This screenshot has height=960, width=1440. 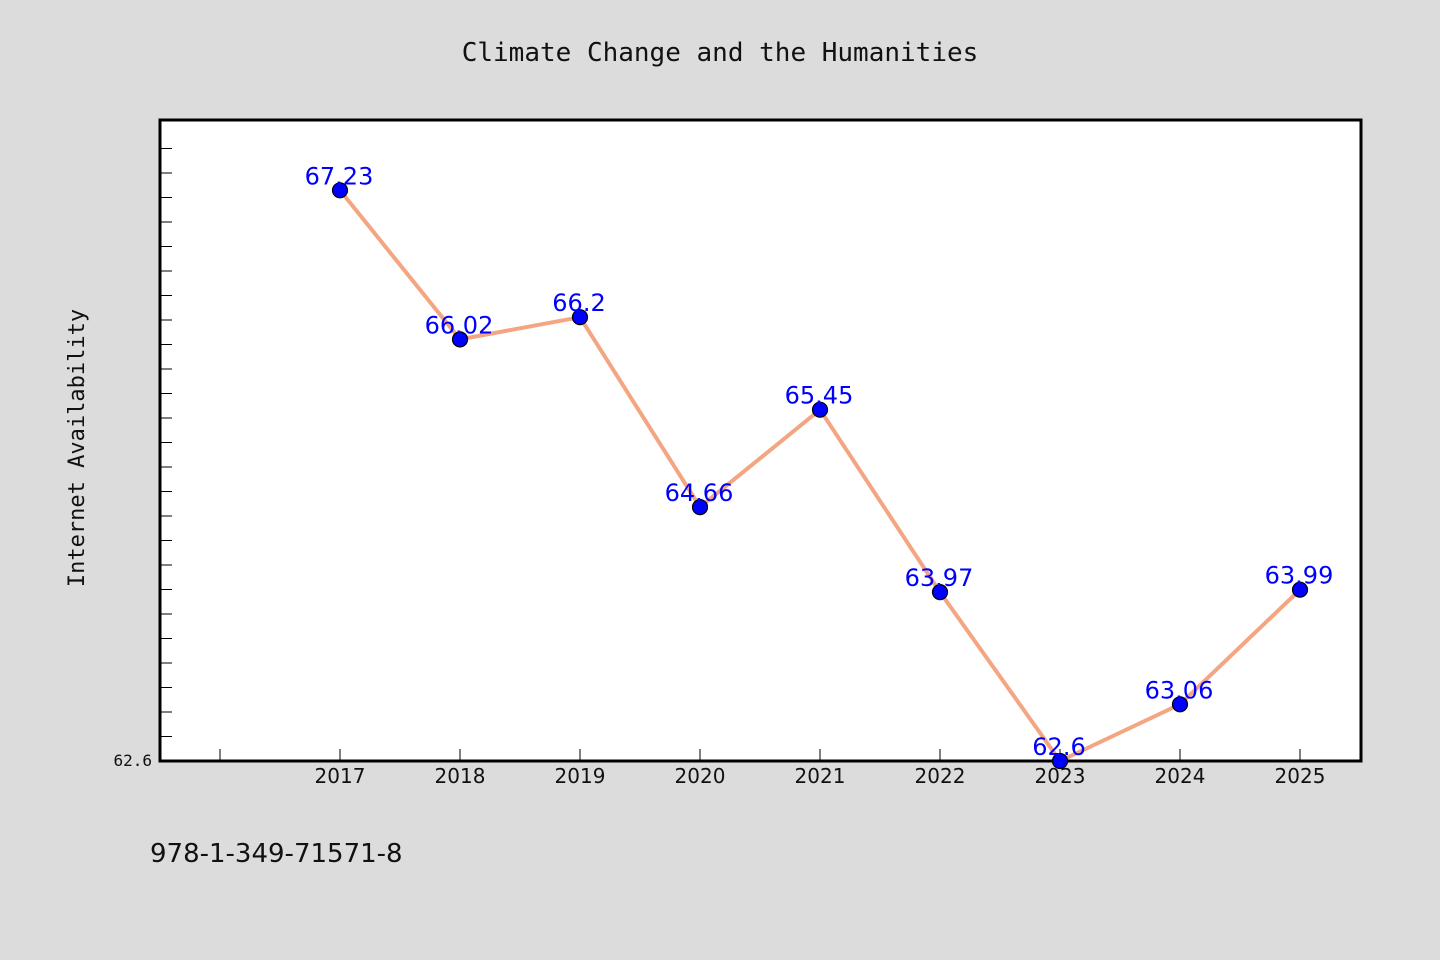 What do you see at coordinates (580, 776) in the screenshot?
I see `x-tick-label: 2019` at bounding box center [580, 776].